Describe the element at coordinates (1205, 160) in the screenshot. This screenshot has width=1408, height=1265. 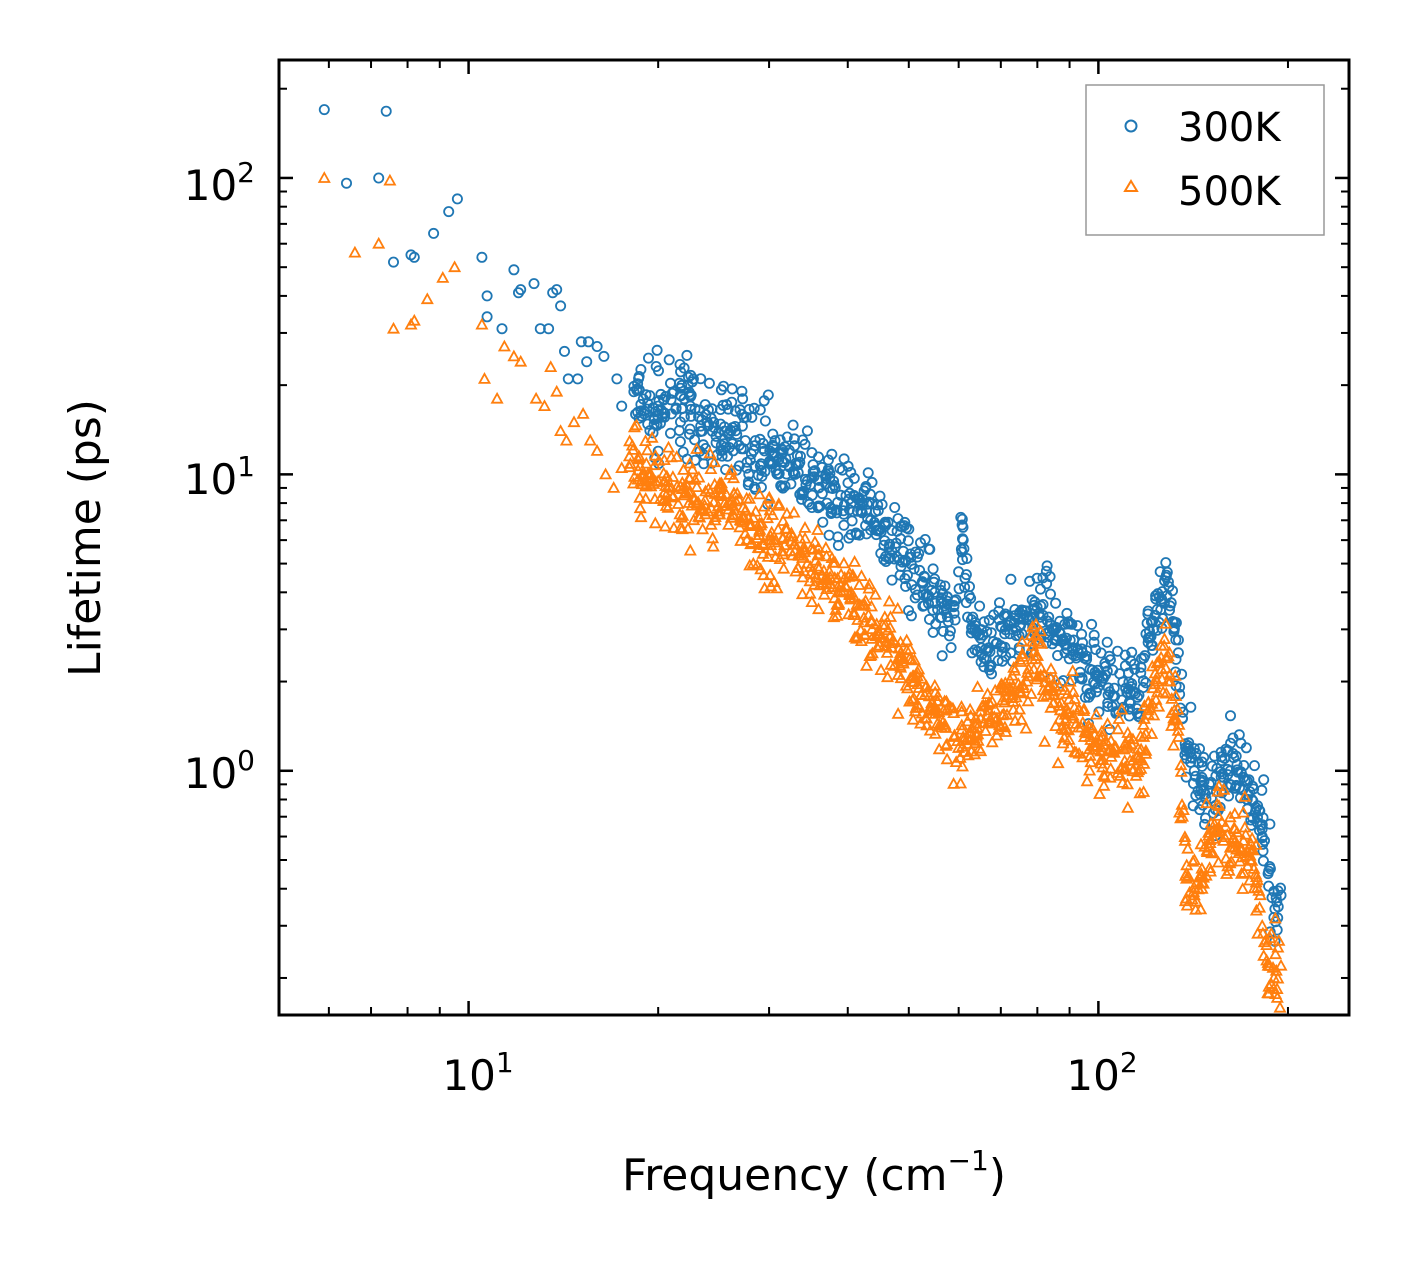
I see `legend-box` at that location.